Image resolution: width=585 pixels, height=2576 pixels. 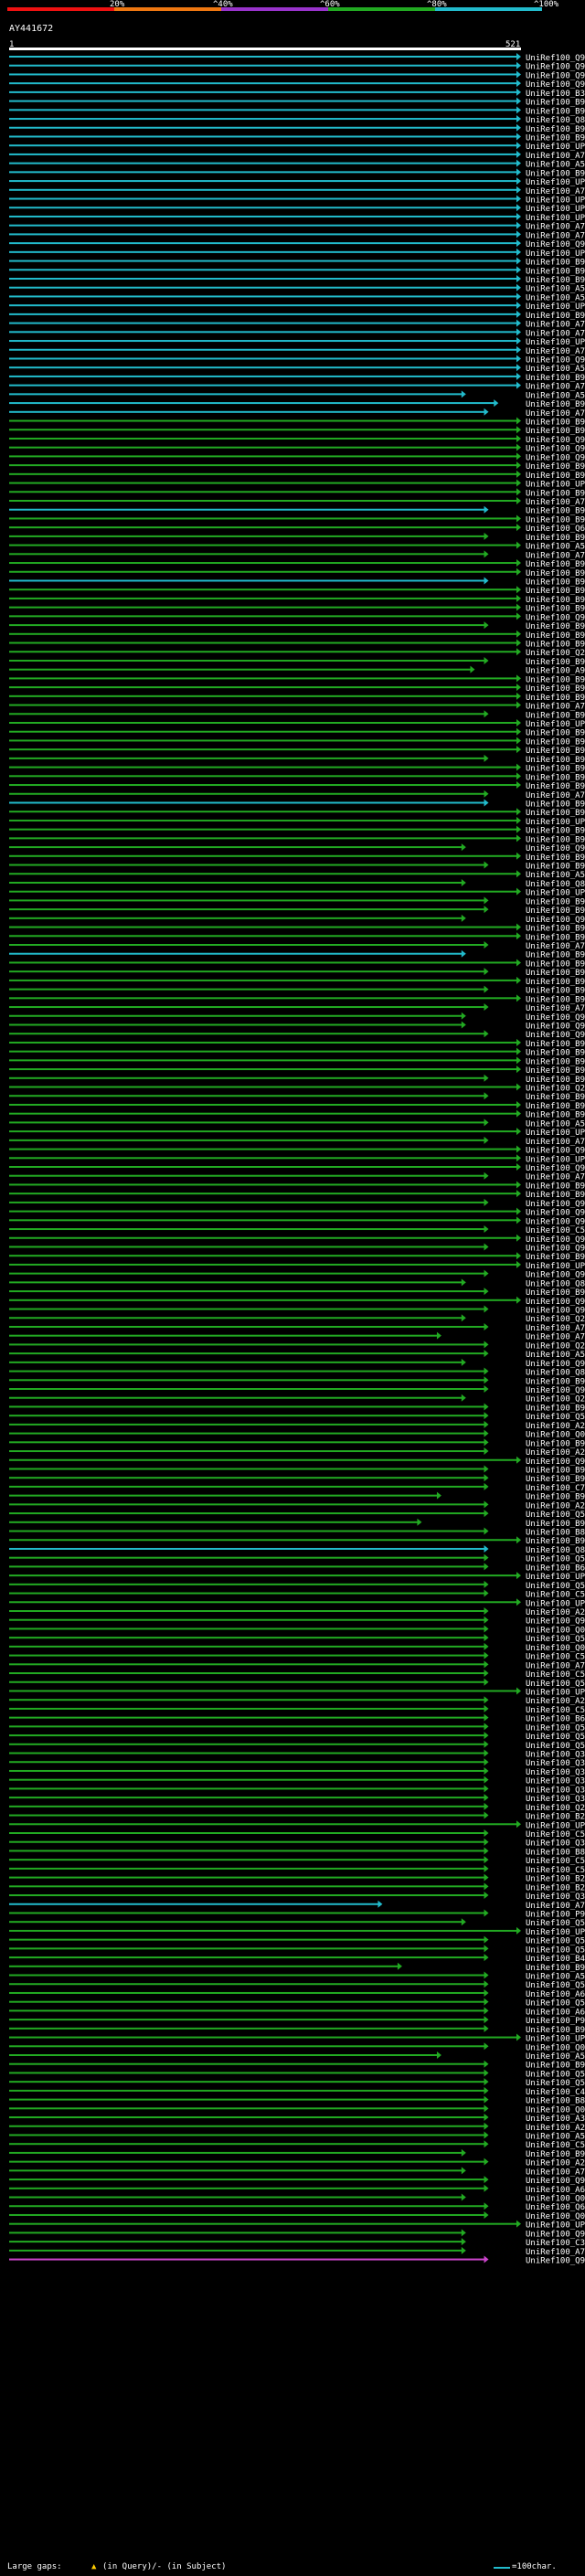 I want to click on hit-label: UniRef100_B9GH09, so click(x=556, y=973).